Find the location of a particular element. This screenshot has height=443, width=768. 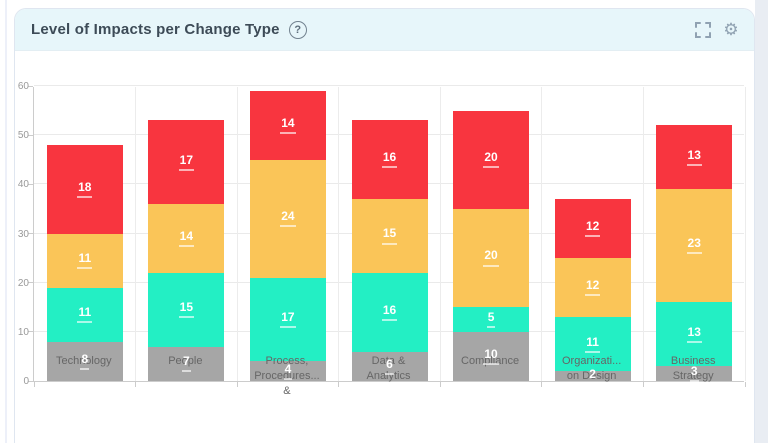

x-axis-label-line: Compliance is located at coordinates (490, 361).